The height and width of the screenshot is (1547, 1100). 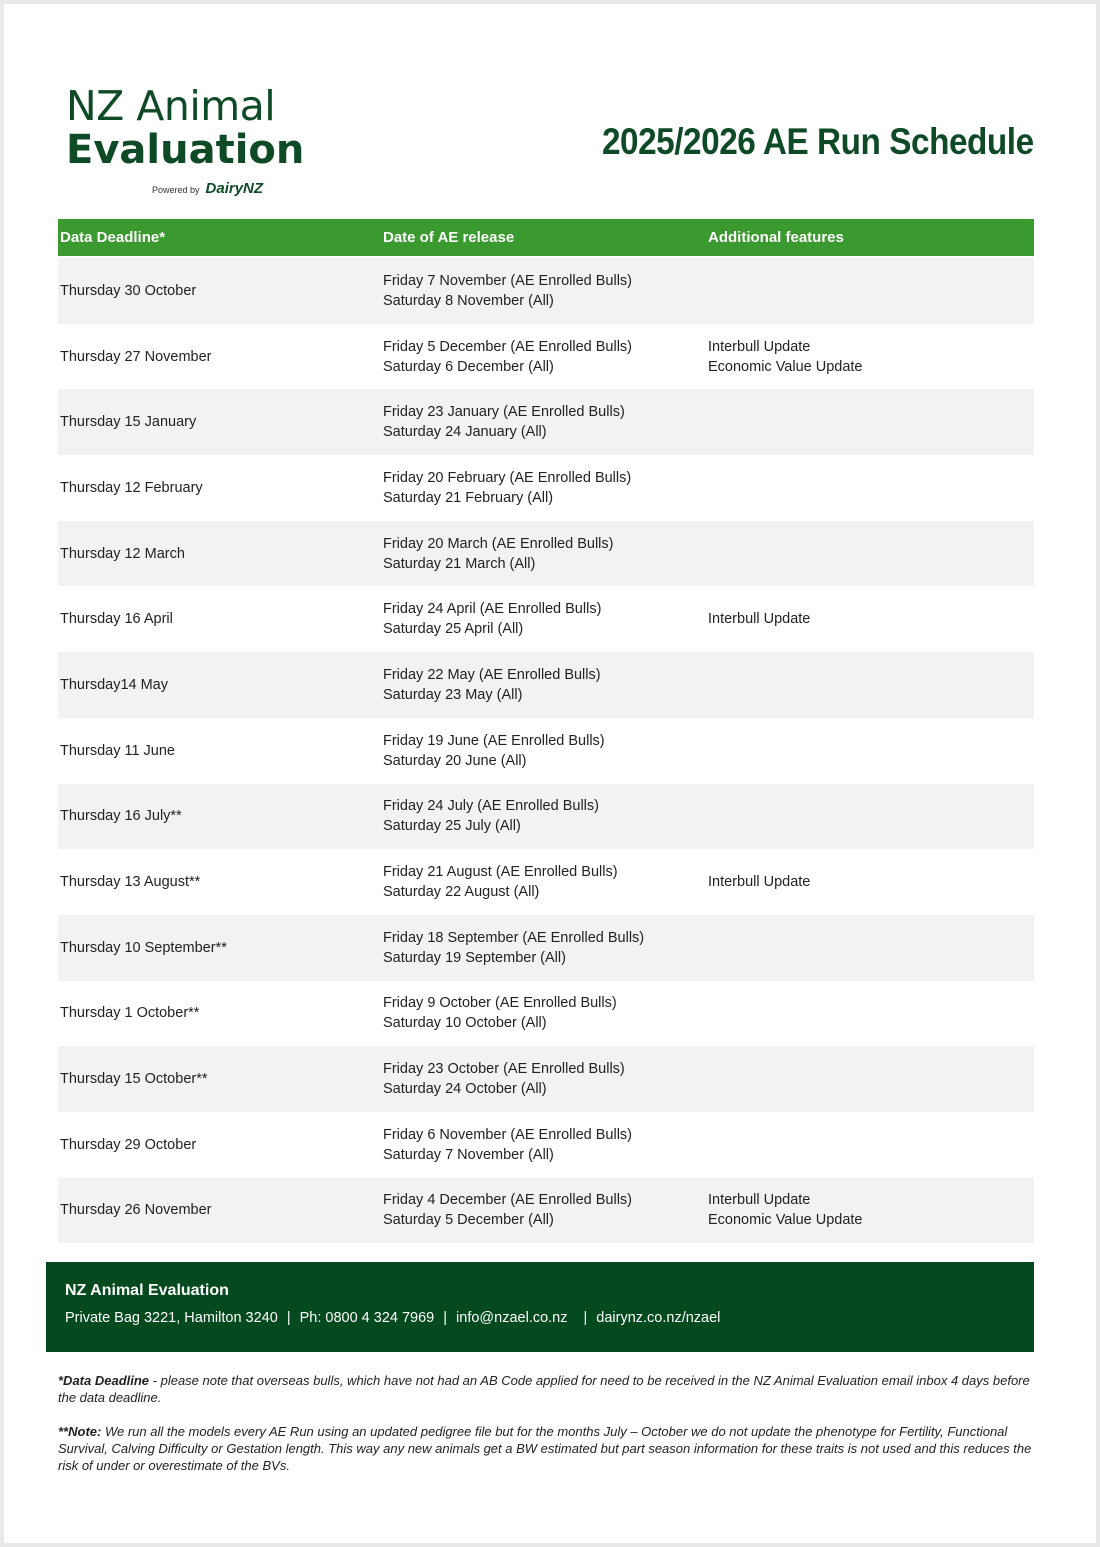 What do you see at coordinates (512, 1318) in the screenshot?
I see `footer-email: info@nzael.co.nz` at bounding box center [512, 1318].